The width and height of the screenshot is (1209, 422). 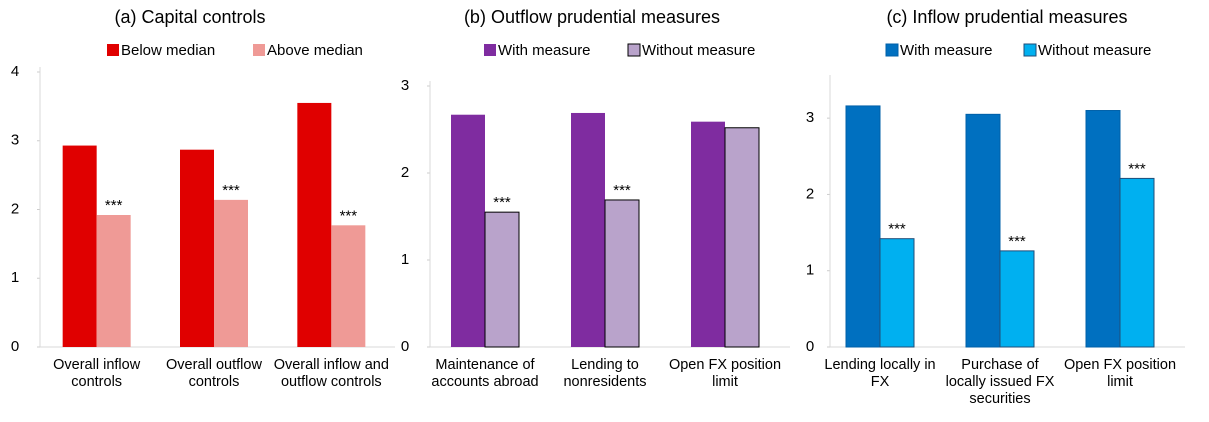 I want to click on x-tick-label-box: Maintenance of accounts abroad, so click(x=485, y=373).